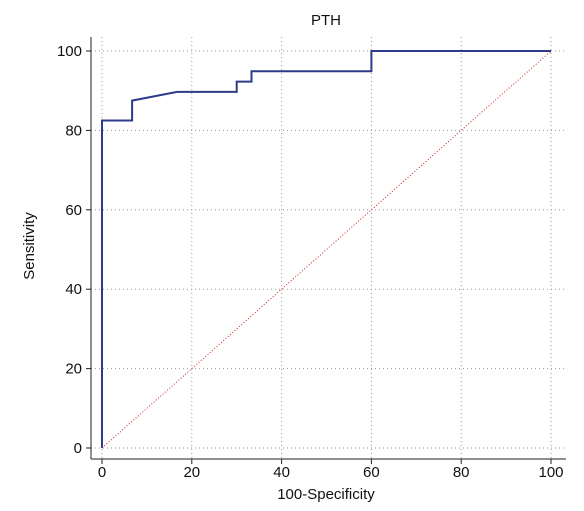 This screenshot has width=584, height=511. I want to click on y-tick-label: 40, so click(73, 289).